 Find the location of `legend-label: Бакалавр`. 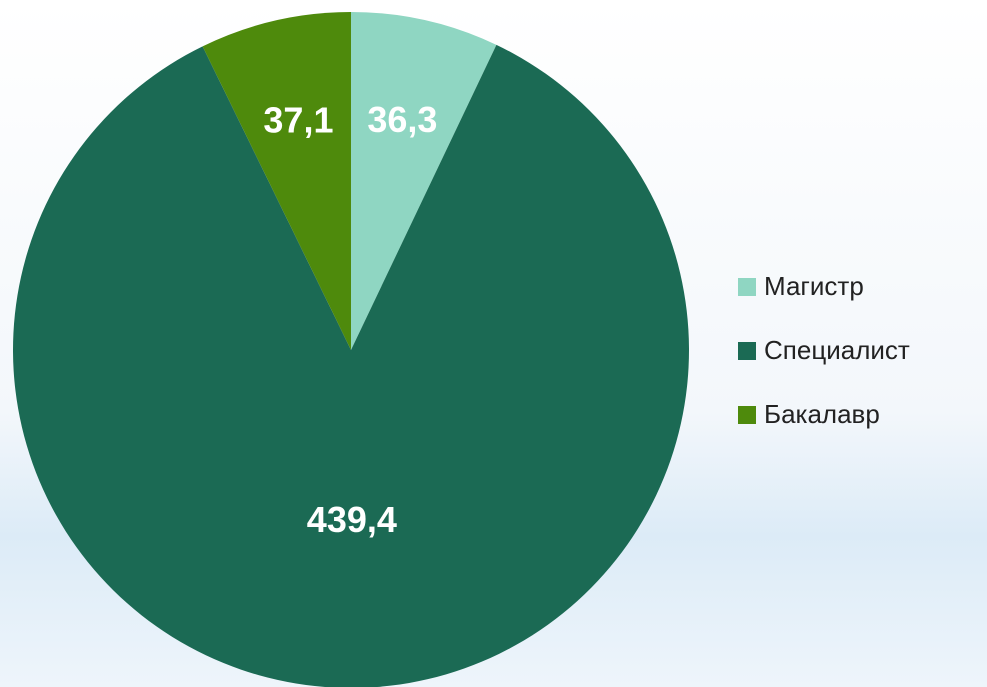

legend-label: Бакалавр is located at coordinates (822, 414).